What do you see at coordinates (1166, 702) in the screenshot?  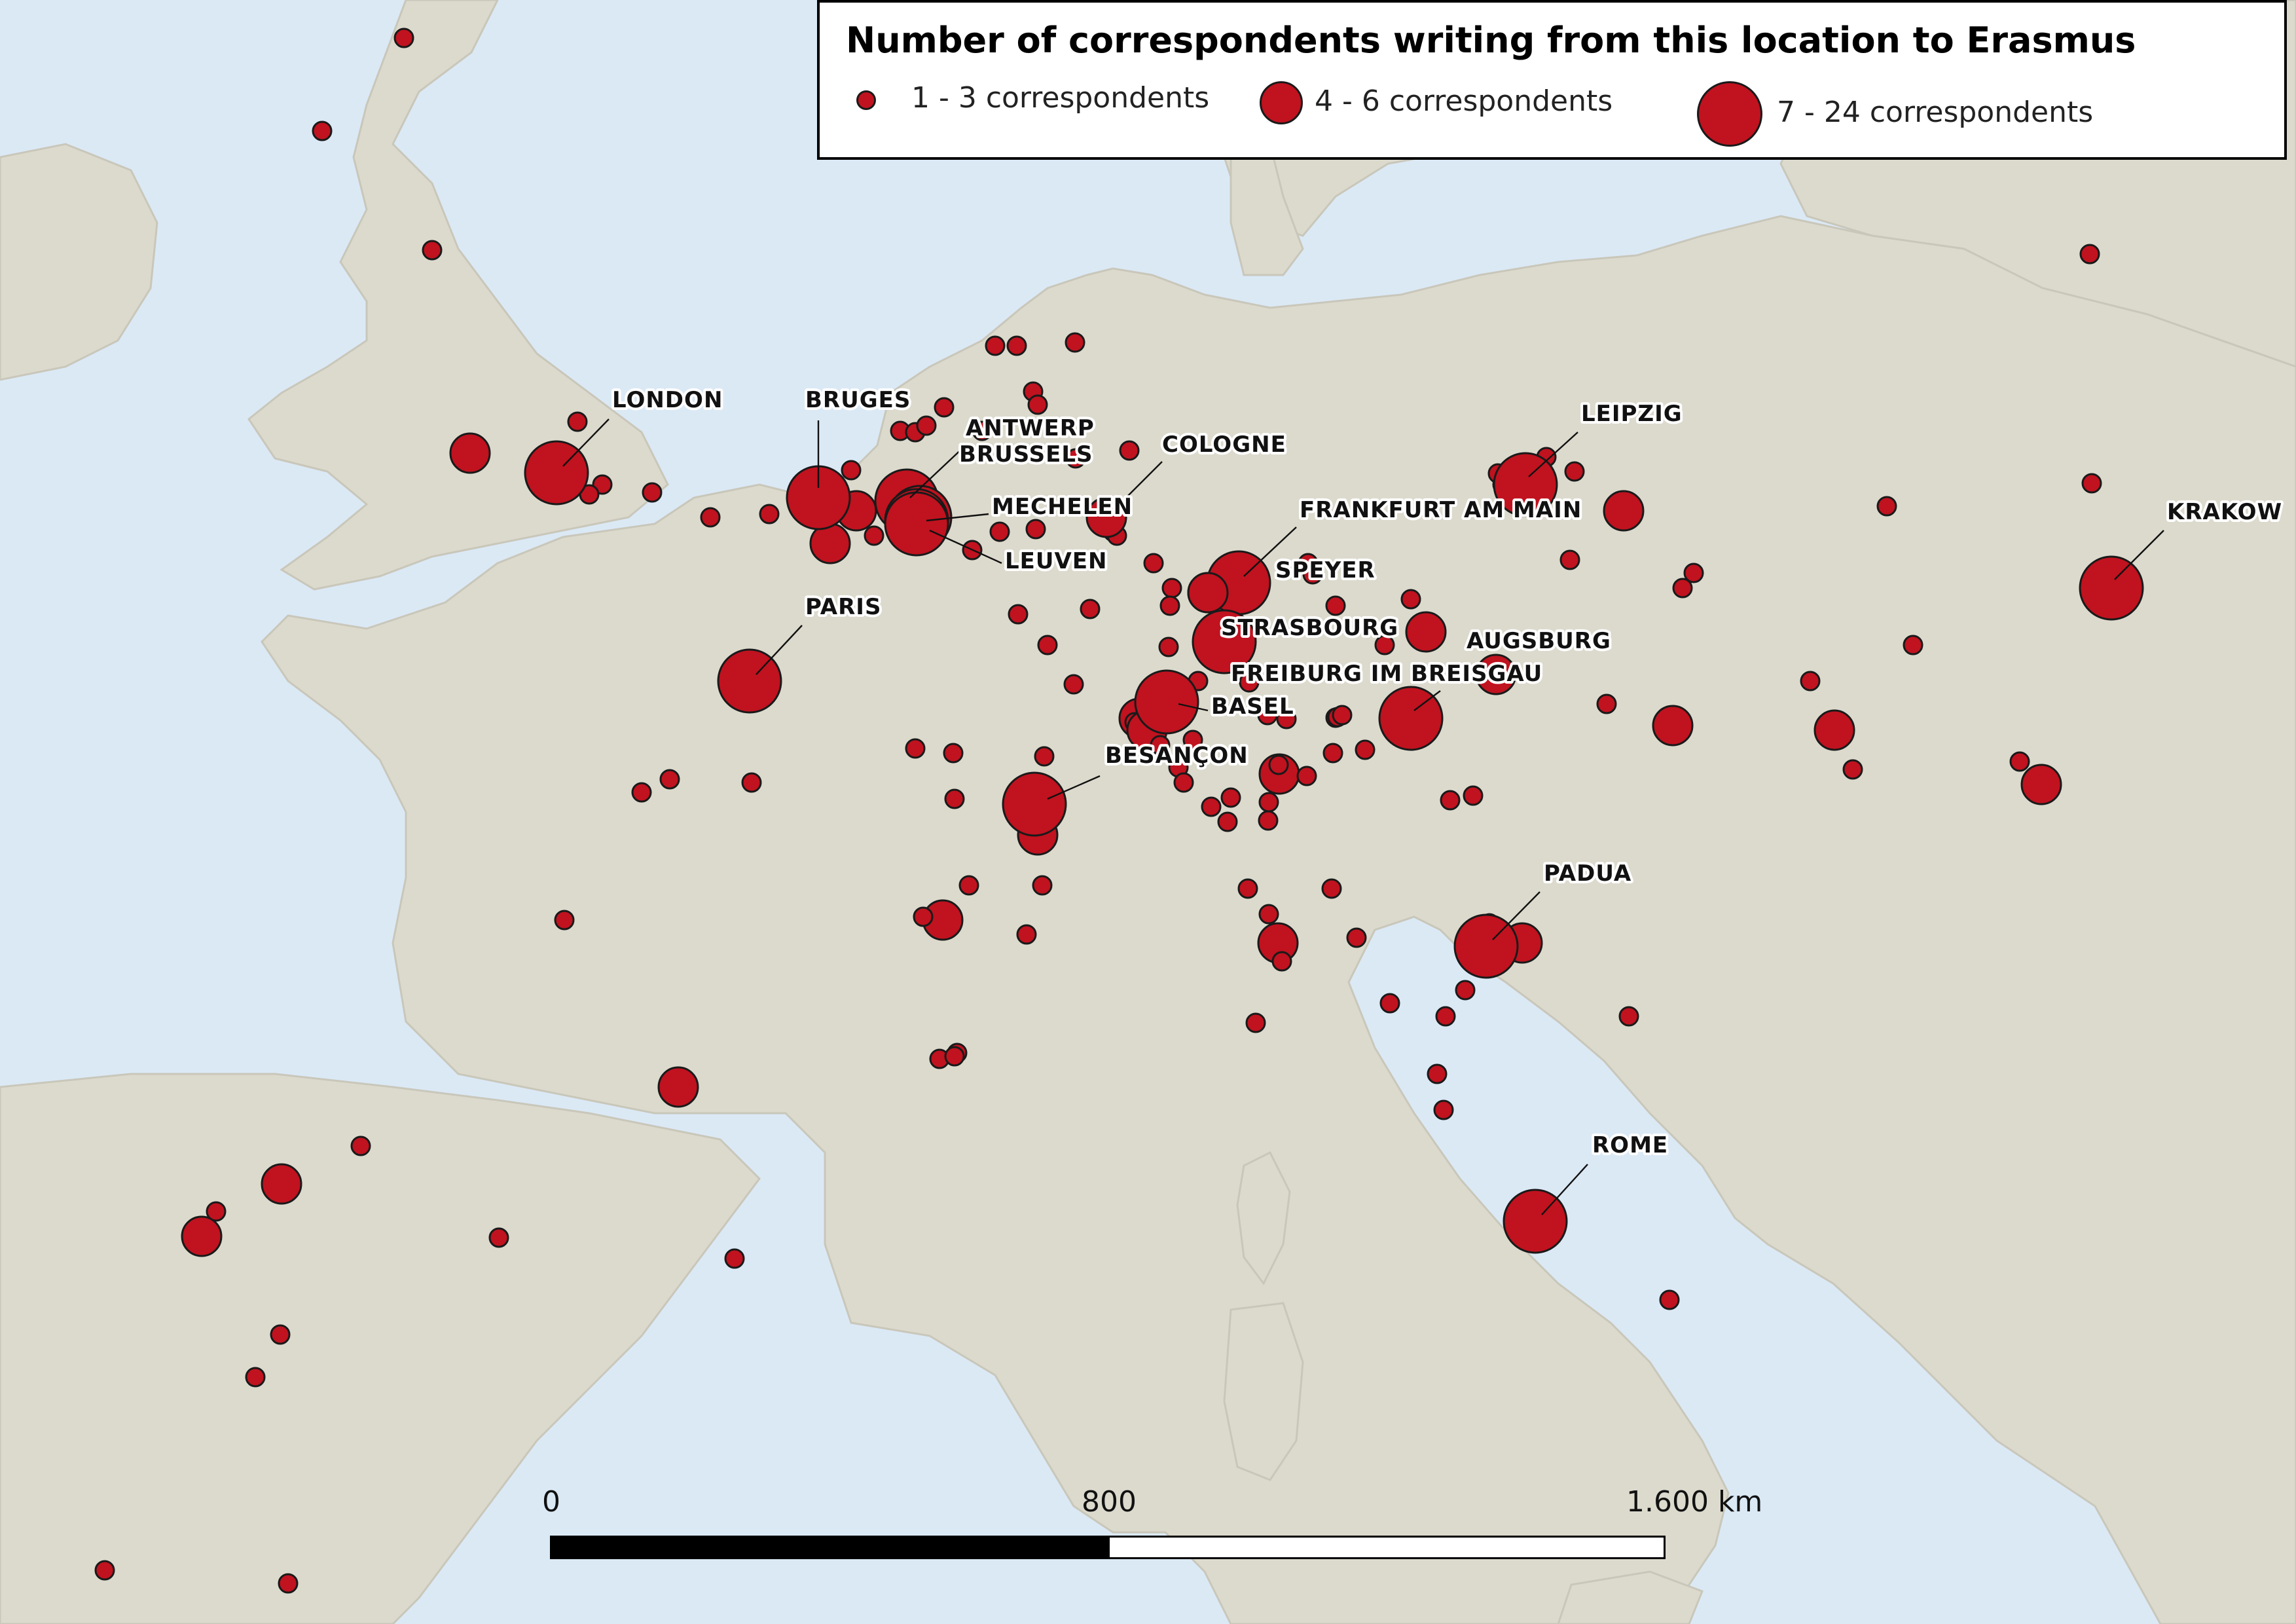 I see `city-marker-basel` at bounding box center [1166, 702].